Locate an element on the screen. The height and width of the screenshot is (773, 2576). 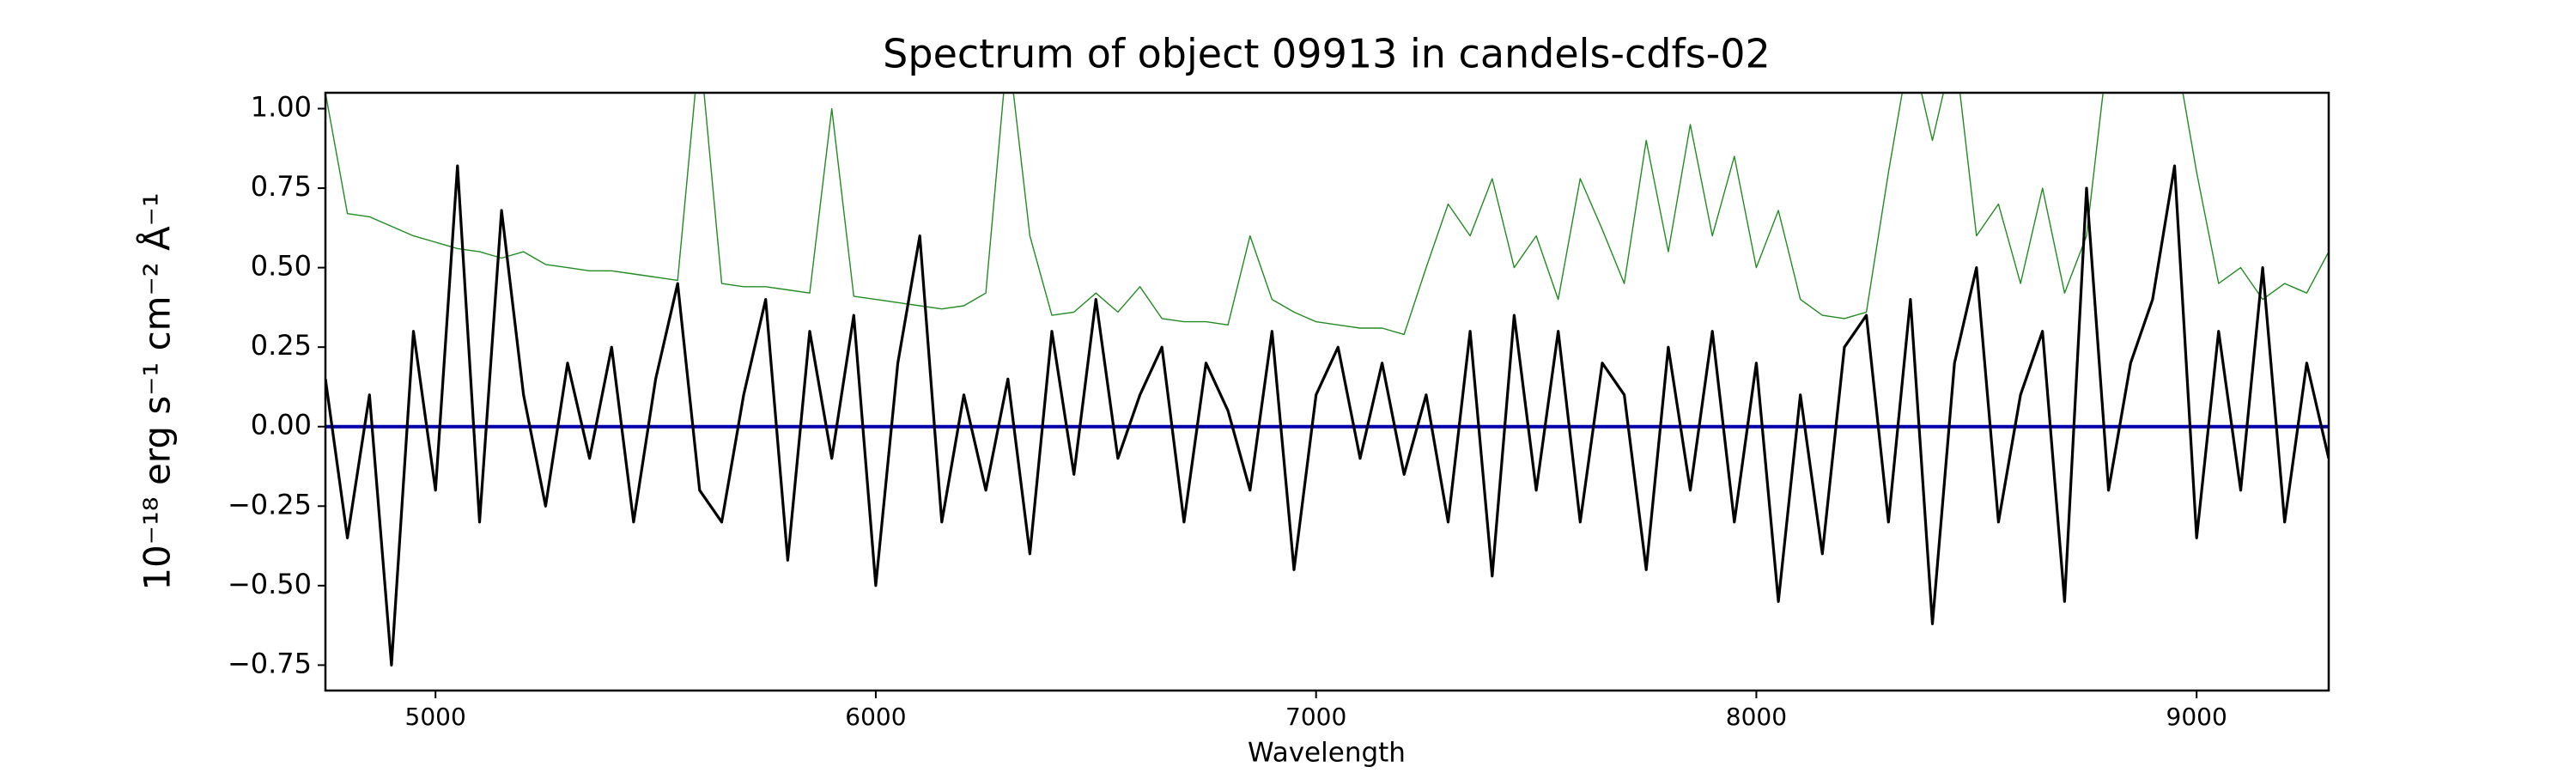
x-tick-label: 8000 is located at coordinates (1756, 717).